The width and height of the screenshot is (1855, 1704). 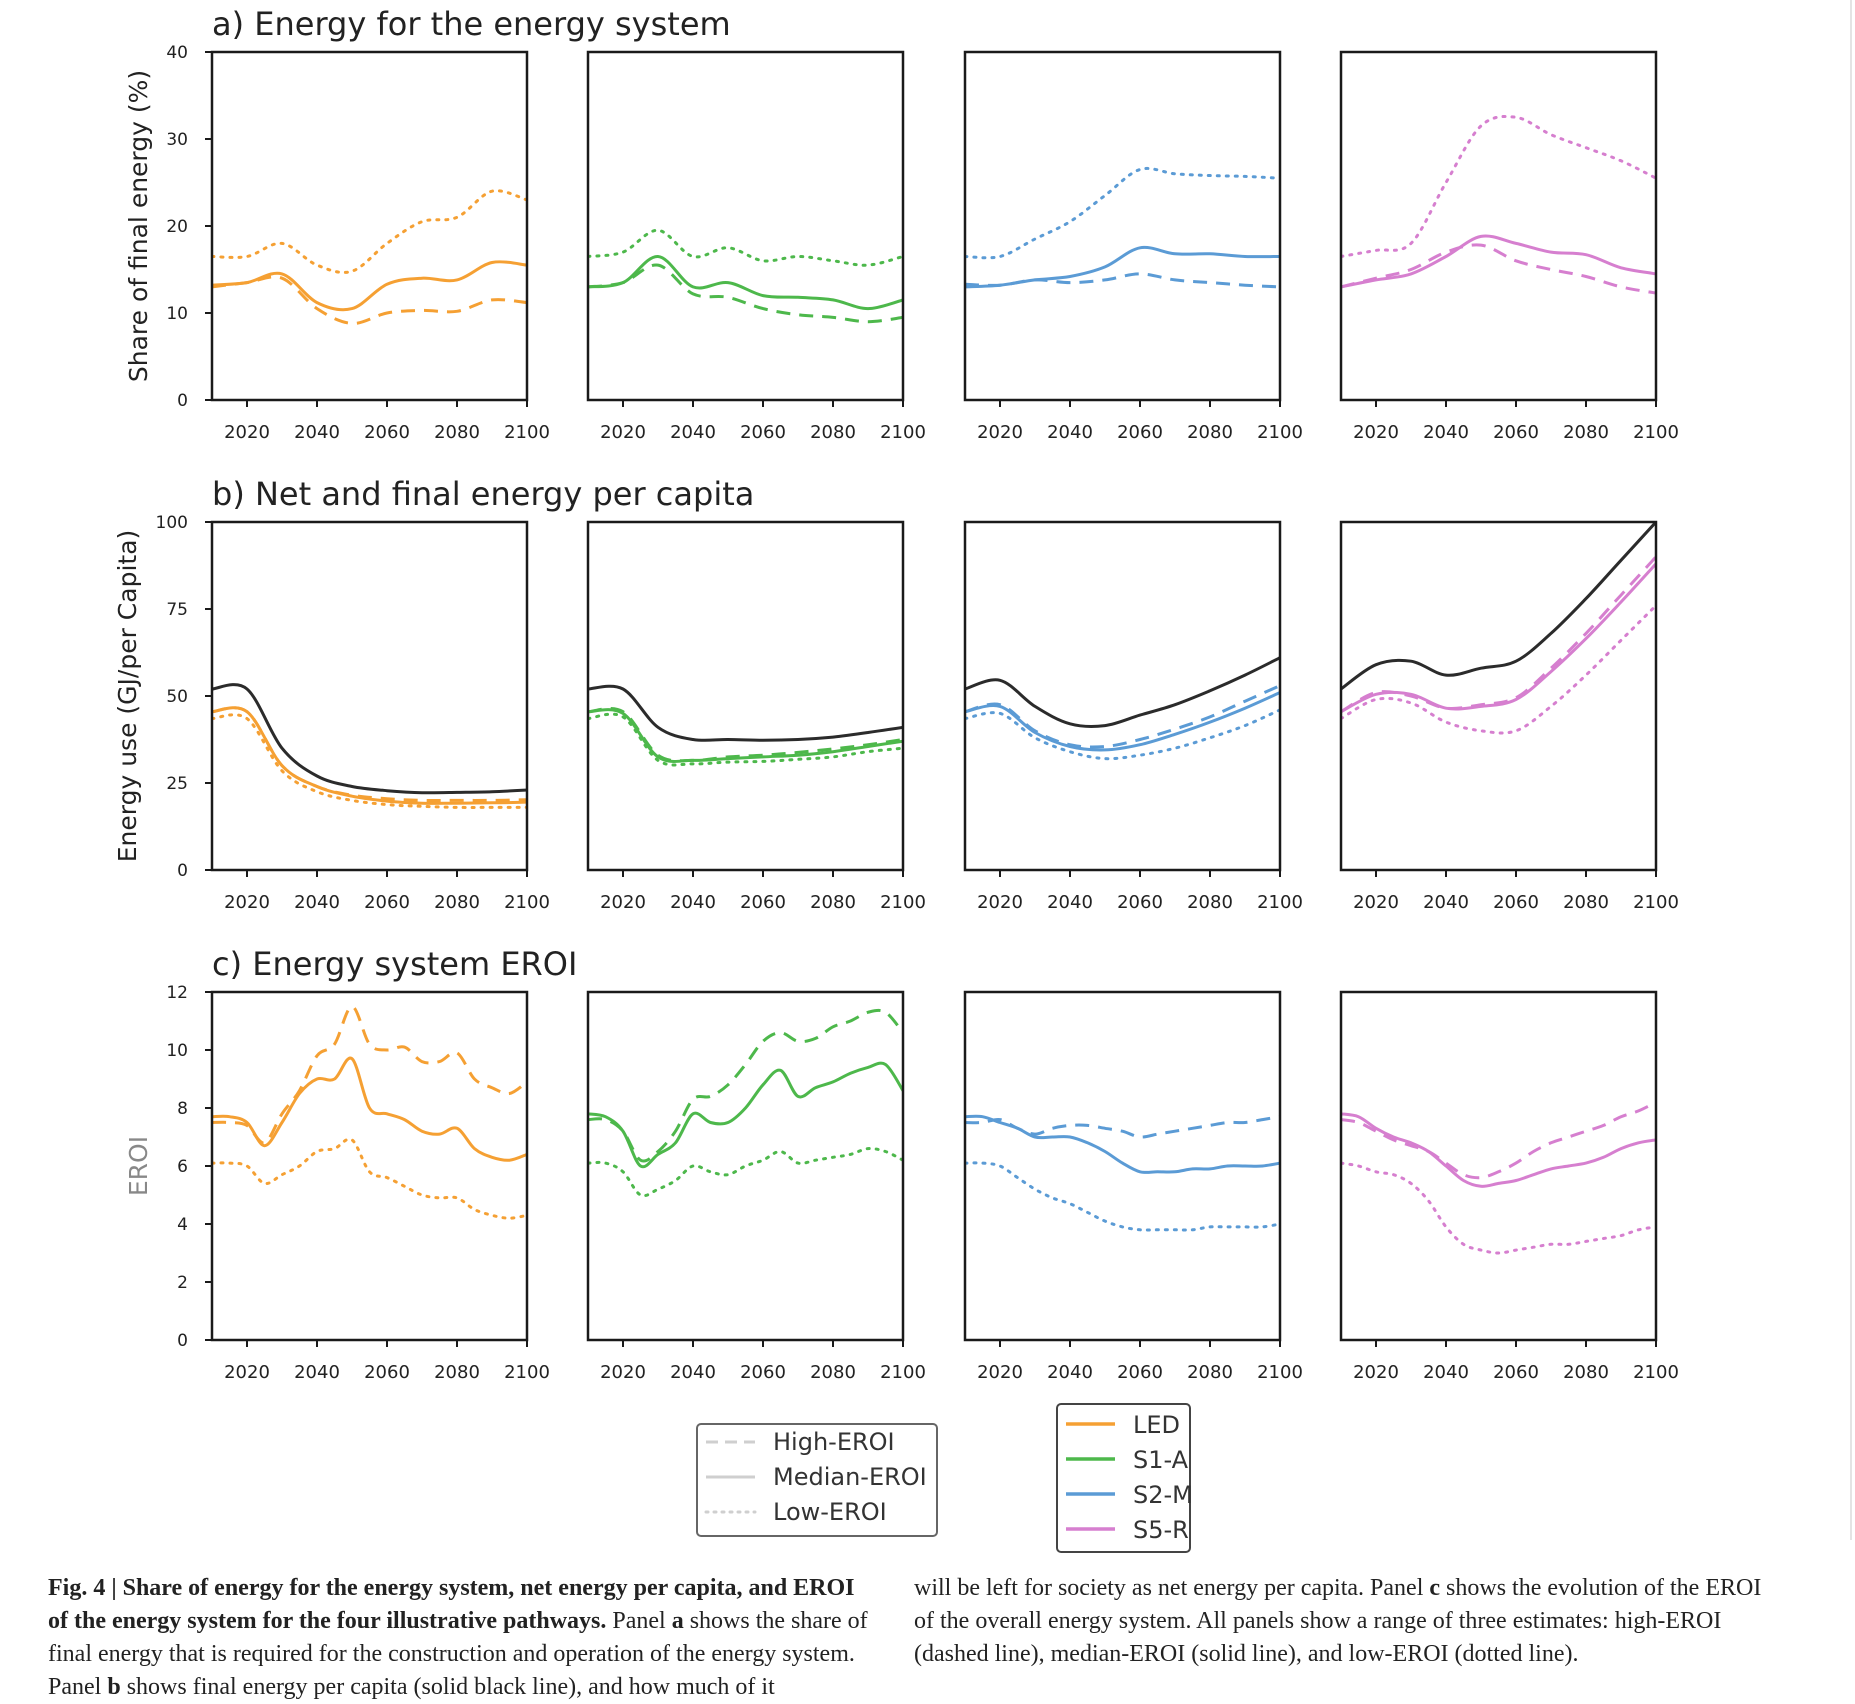 I want to click on legend-pathways: LED S1-A S2-M S5-R, so click(x=1124, y=1478).